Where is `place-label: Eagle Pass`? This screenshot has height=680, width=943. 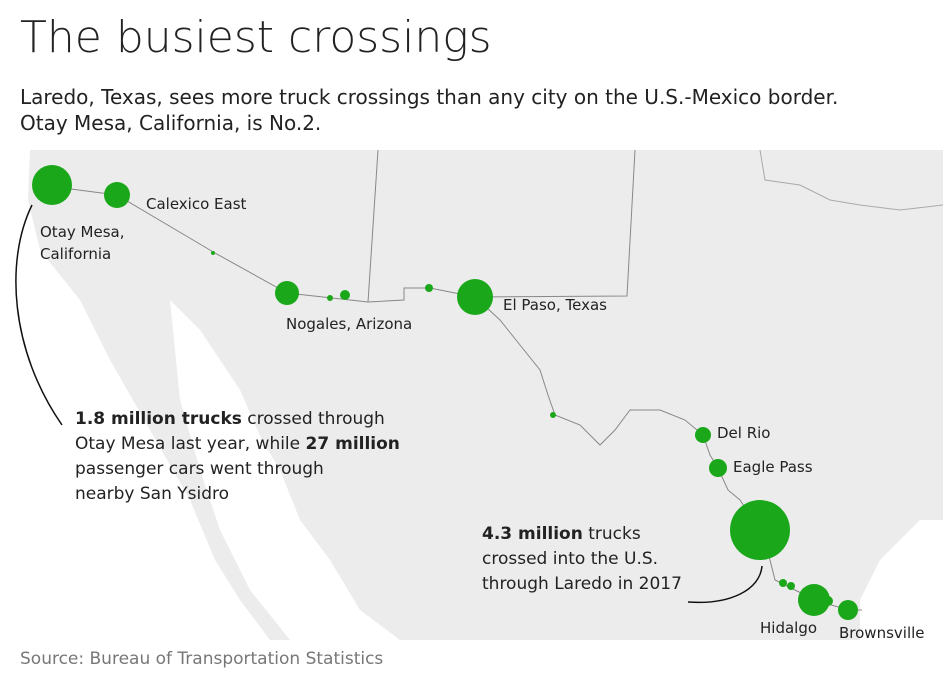 place-label: Eagle Pass is located at coordinates (773, 467).